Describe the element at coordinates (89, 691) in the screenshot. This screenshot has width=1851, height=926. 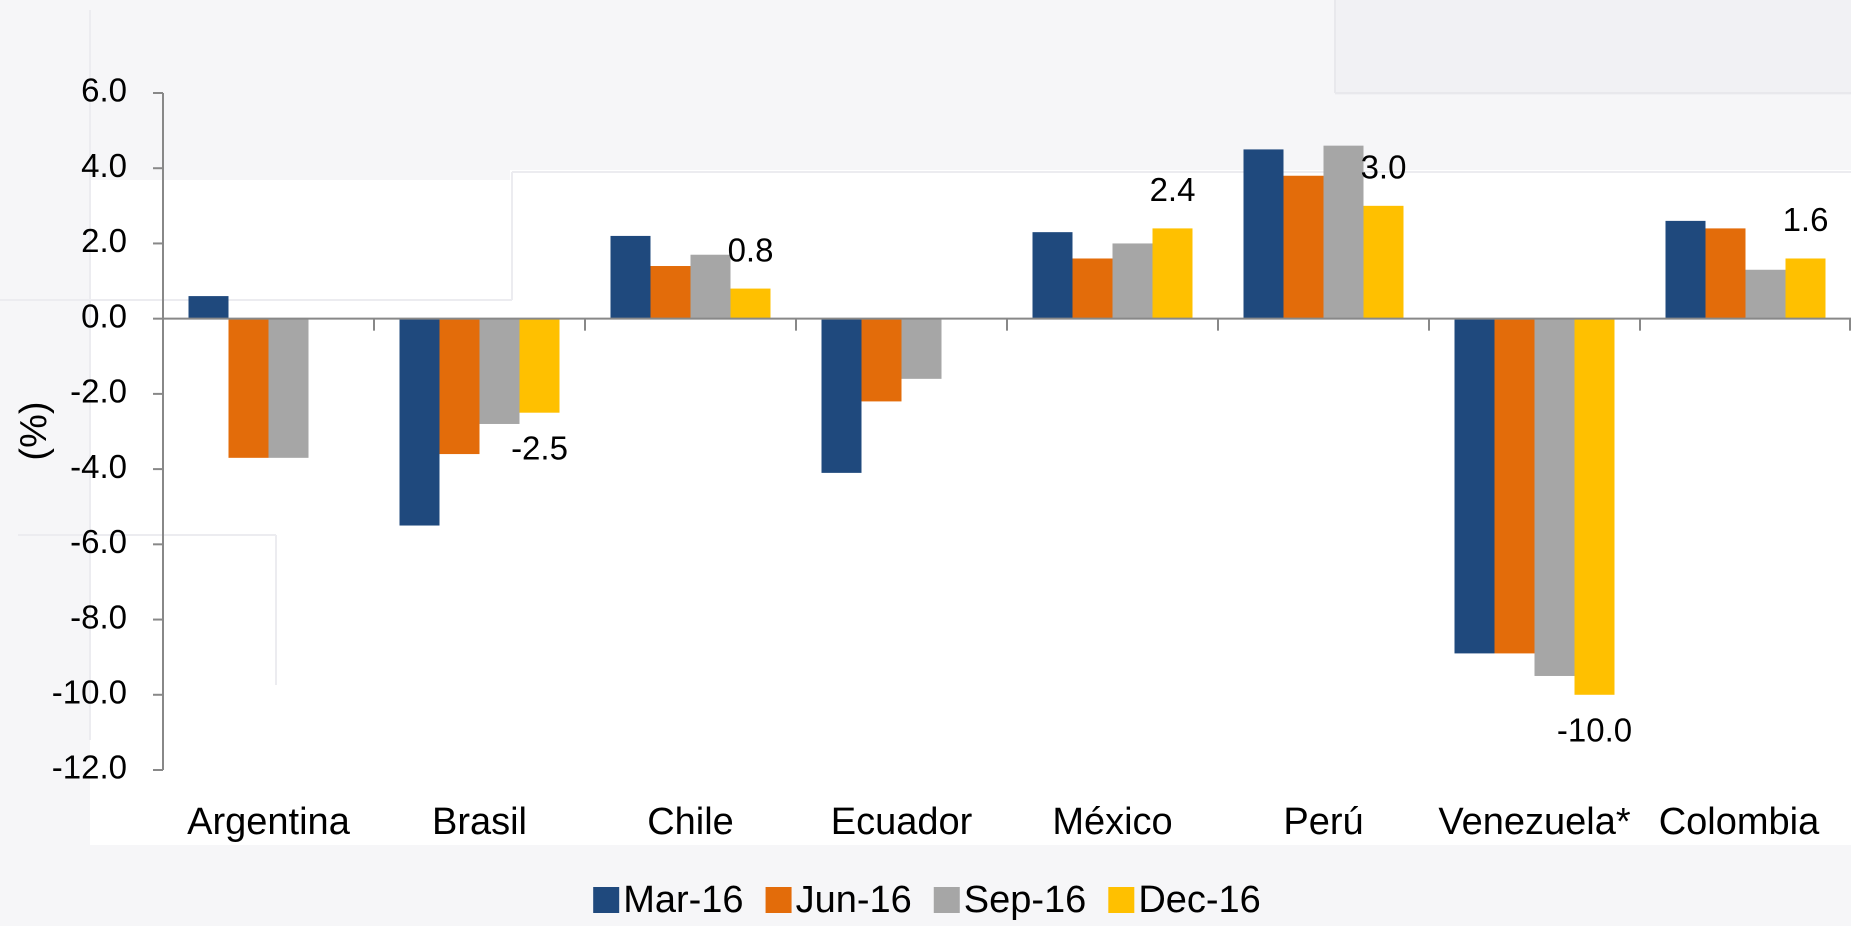
I see `y-tick-label: -10.0` at that location.